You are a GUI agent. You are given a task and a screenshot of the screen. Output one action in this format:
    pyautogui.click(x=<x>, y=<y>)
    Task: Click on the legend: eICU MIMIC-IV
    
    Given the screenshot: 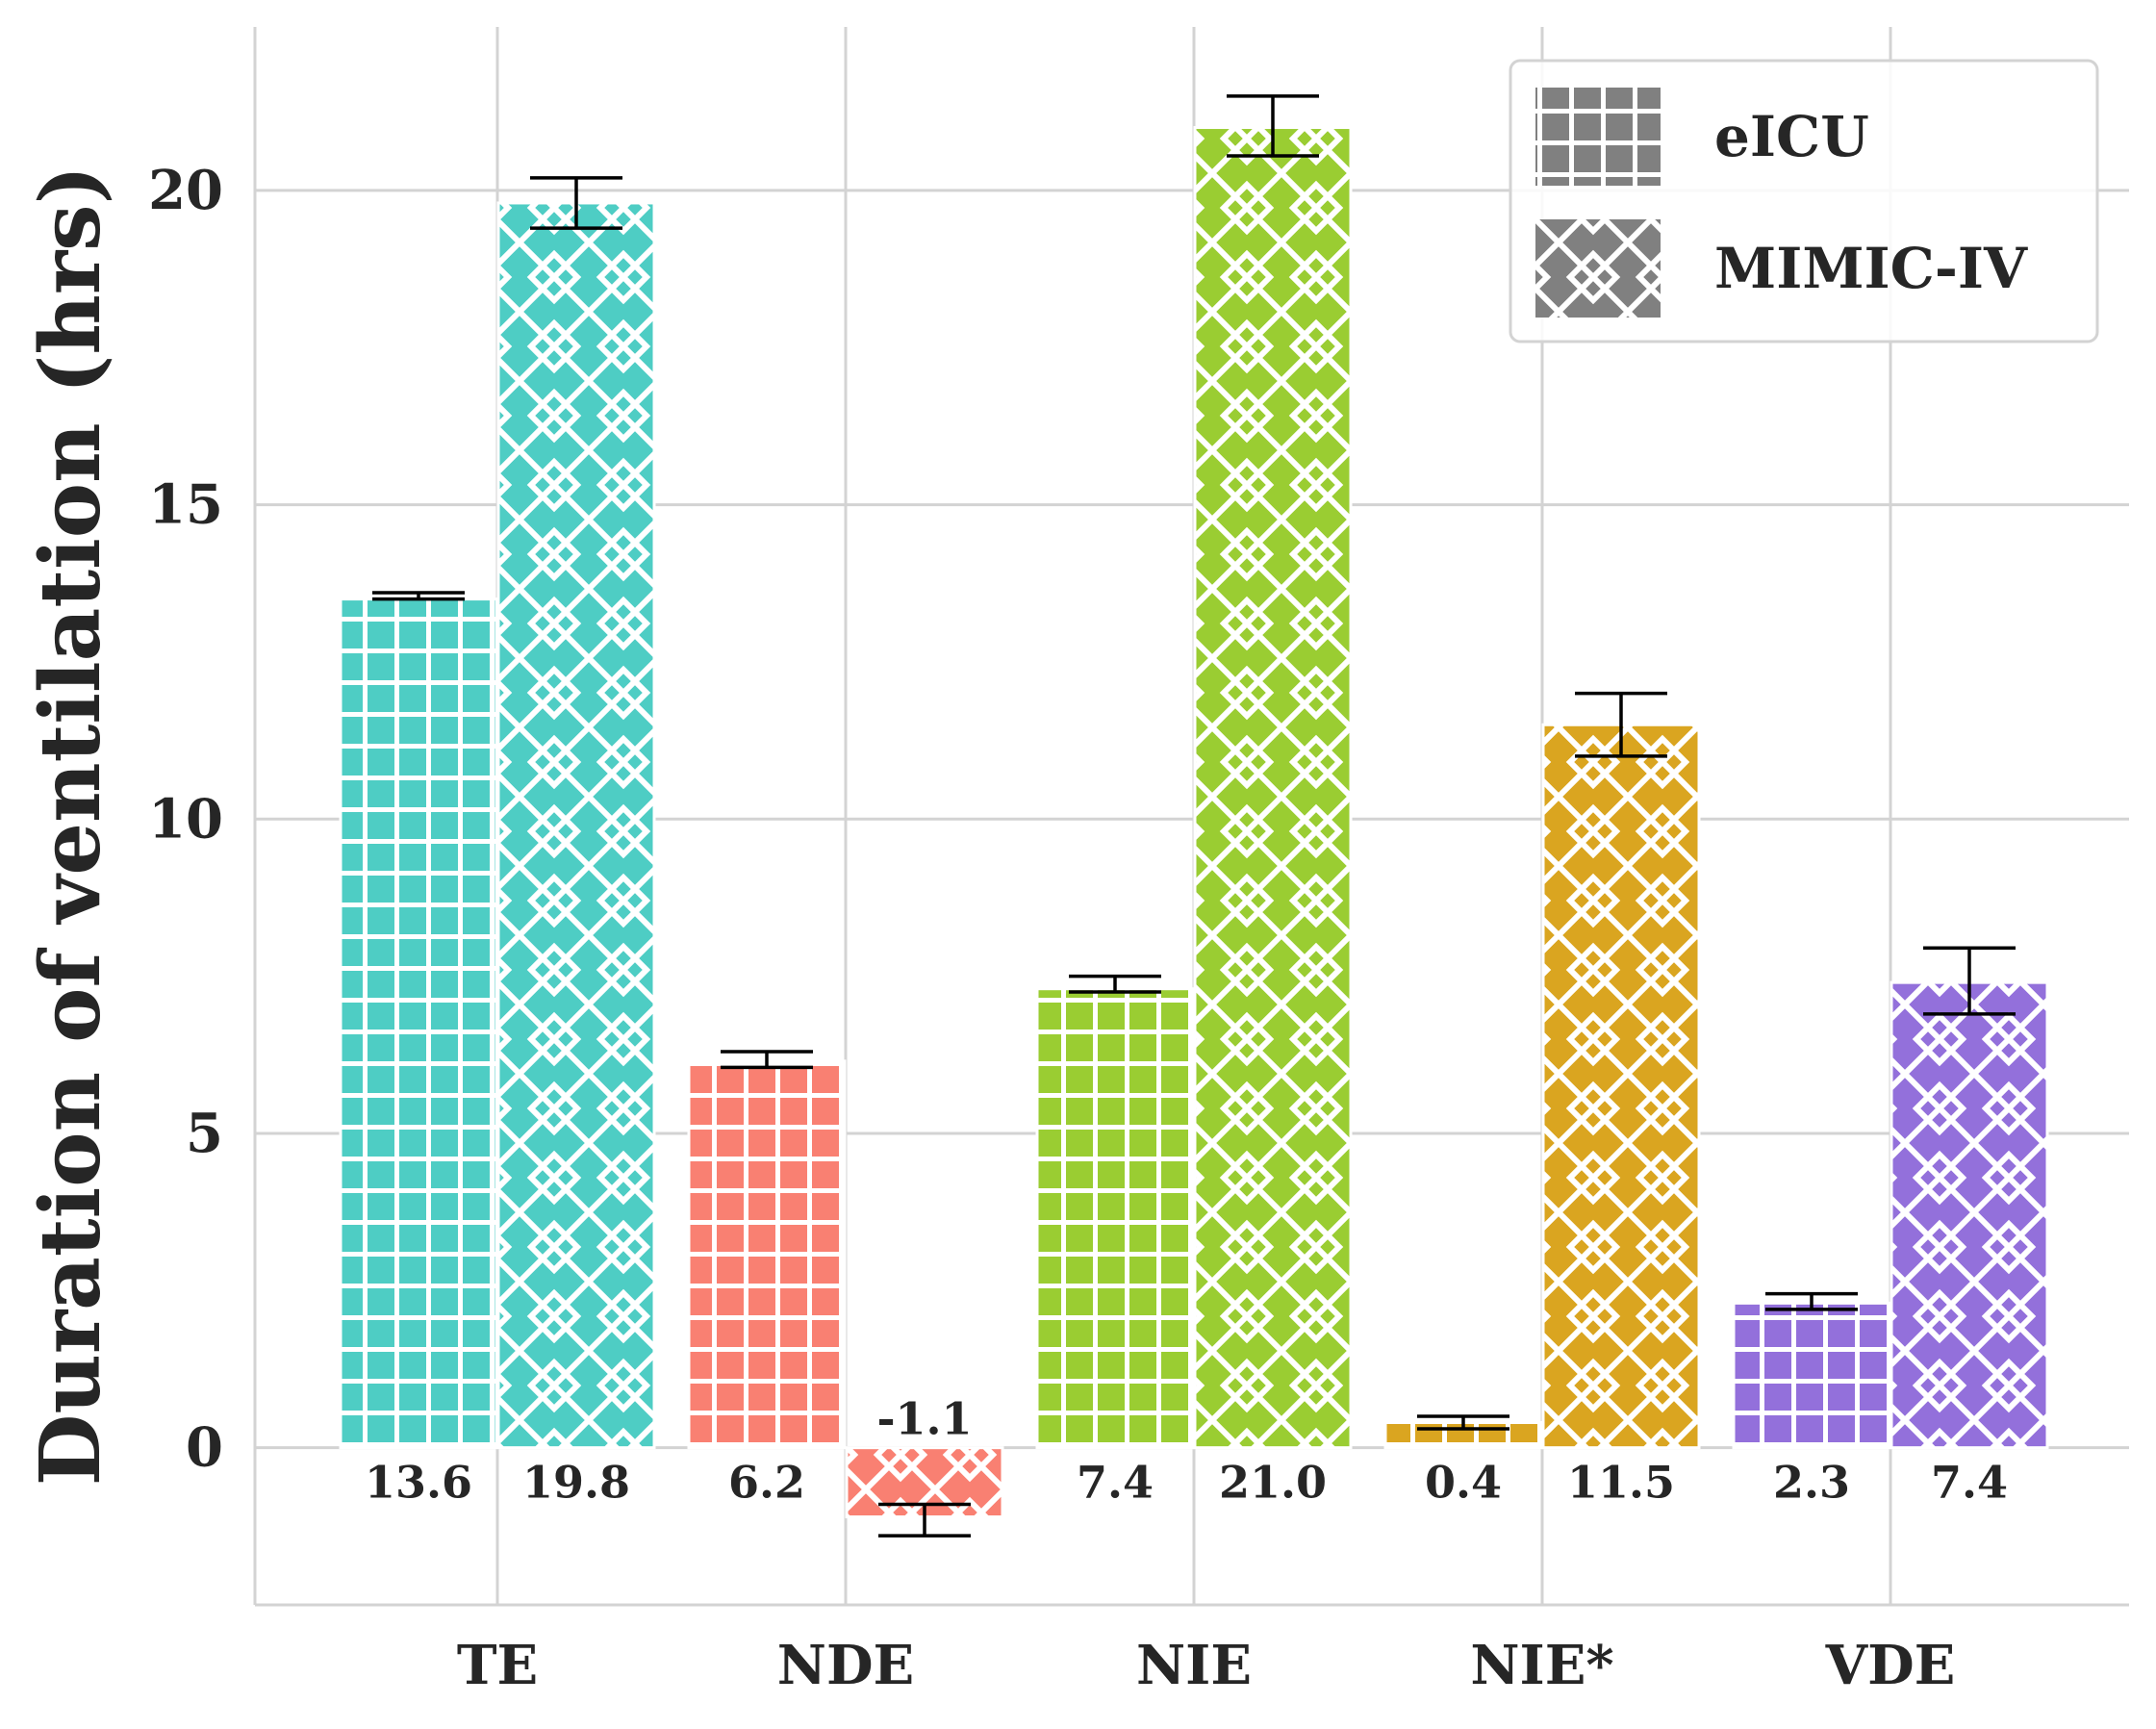 What is the action you would take?
    pyautogui.click(x=1804, y=201)
    